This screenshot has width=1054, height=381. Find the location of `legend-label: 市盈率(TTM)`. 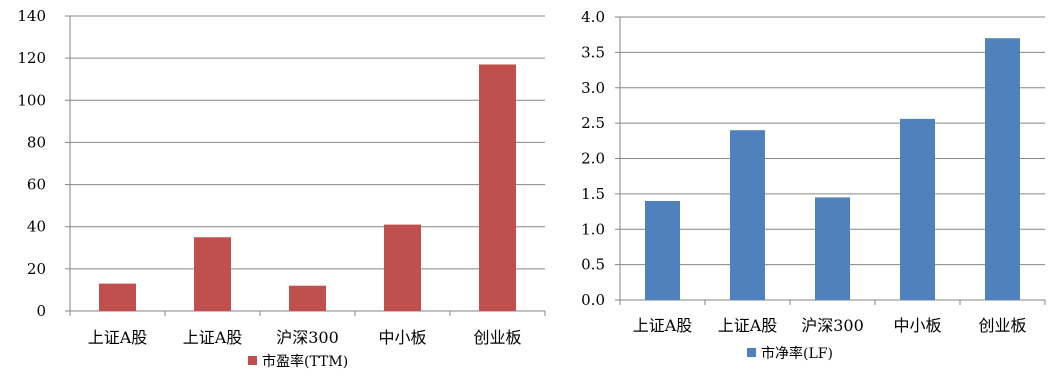

legend-label: 市盈率(TTM) is located at coordinates (305, 361).